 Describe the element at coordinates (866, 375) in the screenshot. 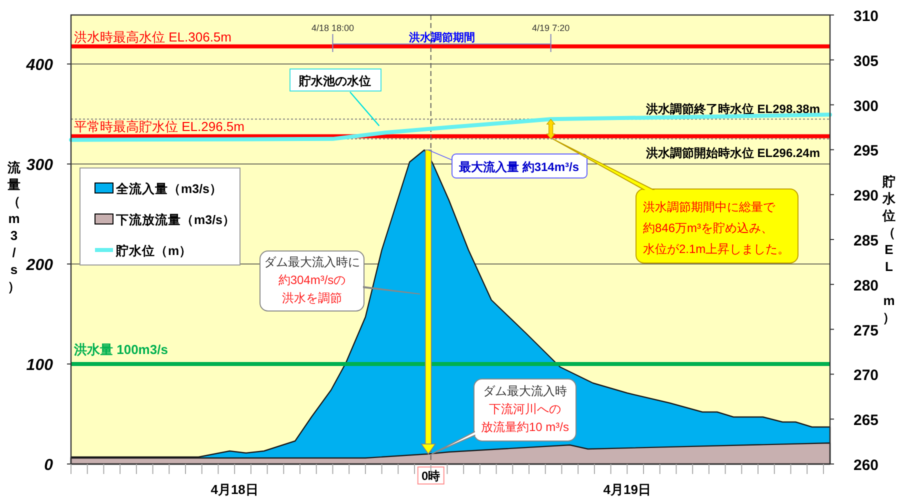

I see `y2-tick-label: 270` at that location.